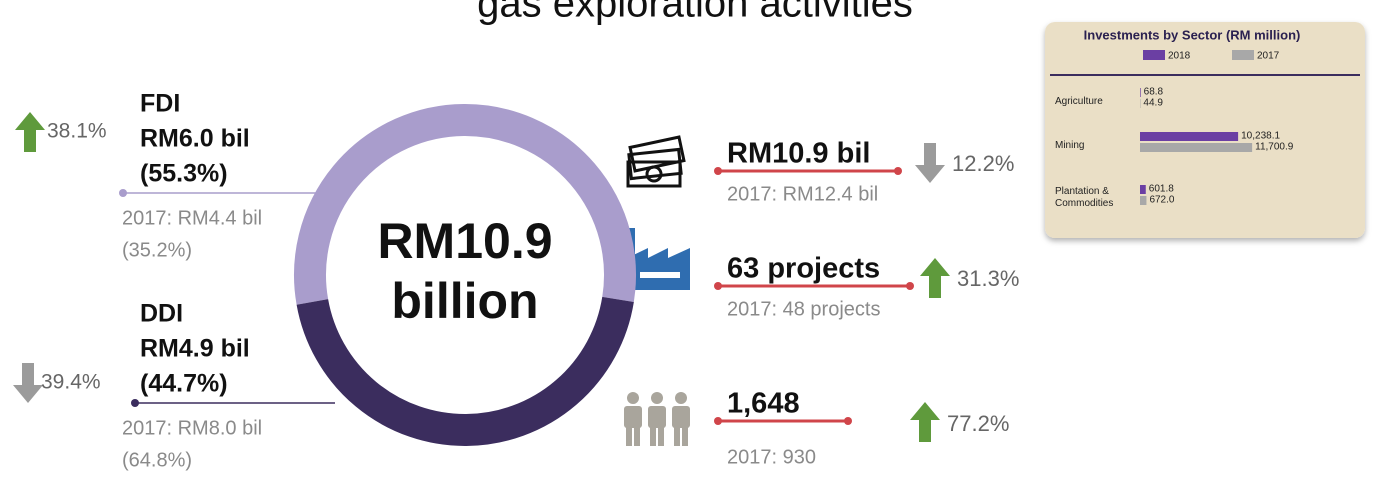  I want to click on bar-value-label: 10,238.1, so click(1260, 136).